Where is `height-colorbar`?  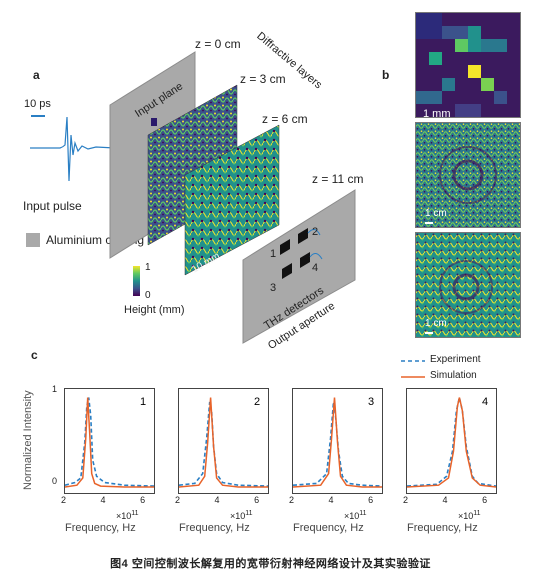
height-colorbar is located at coordinates (136, 281).